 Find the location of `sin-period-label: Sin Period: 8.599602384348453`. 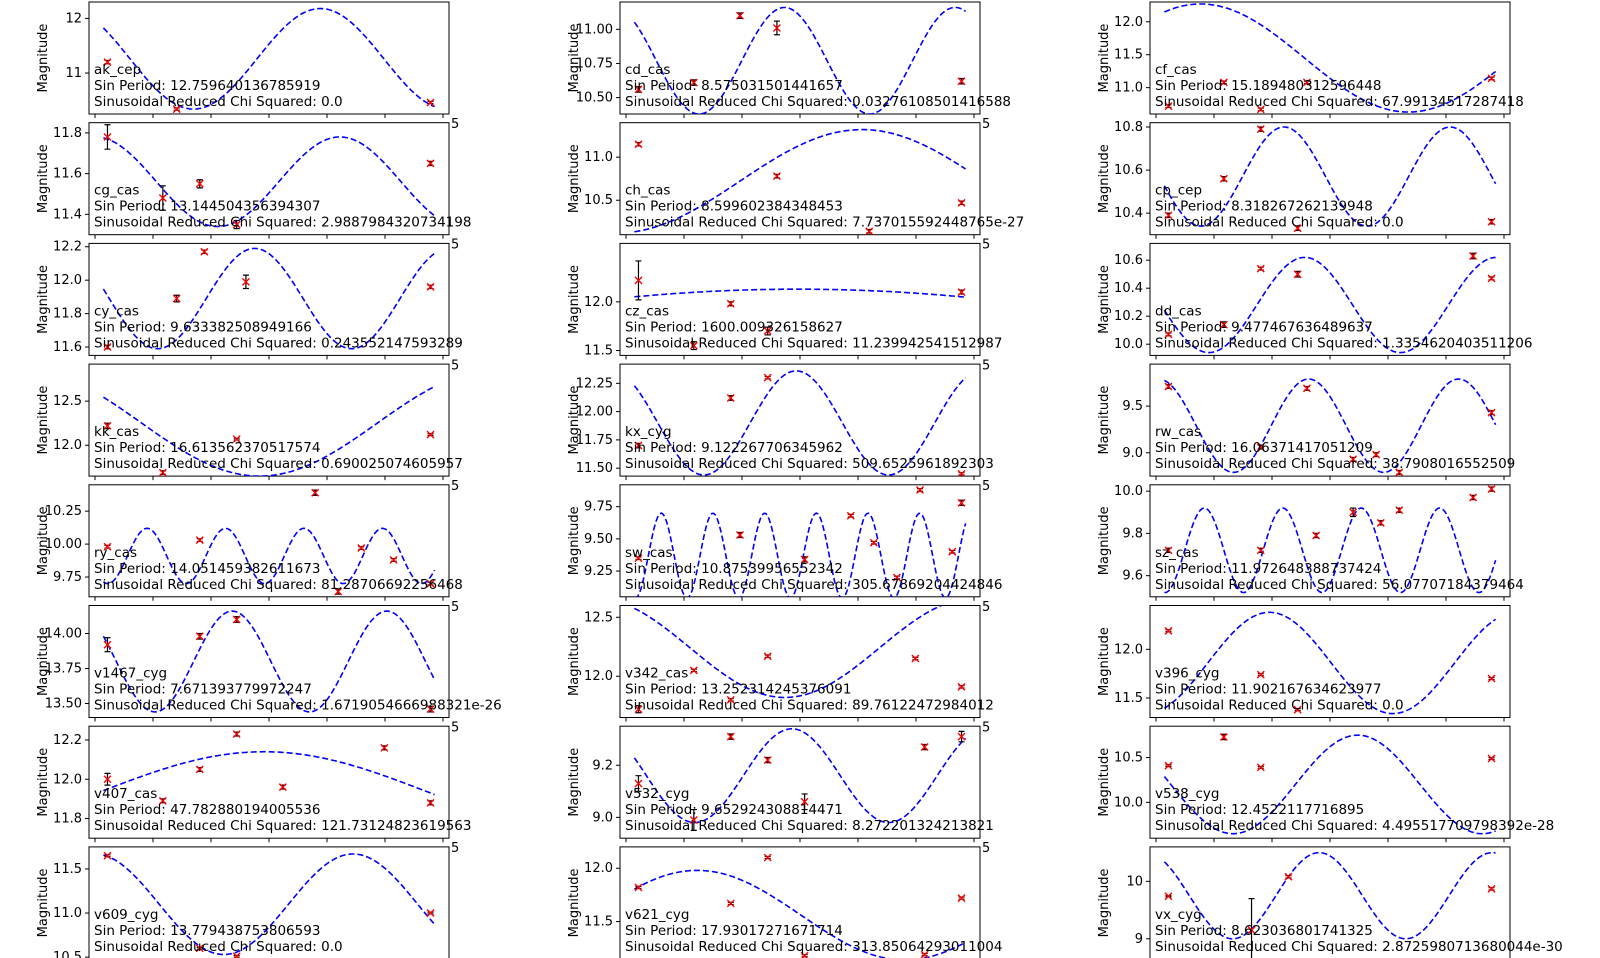

sin-period-label: Sin Period: 8.599602384348453 is located at coordinates (734, 207).